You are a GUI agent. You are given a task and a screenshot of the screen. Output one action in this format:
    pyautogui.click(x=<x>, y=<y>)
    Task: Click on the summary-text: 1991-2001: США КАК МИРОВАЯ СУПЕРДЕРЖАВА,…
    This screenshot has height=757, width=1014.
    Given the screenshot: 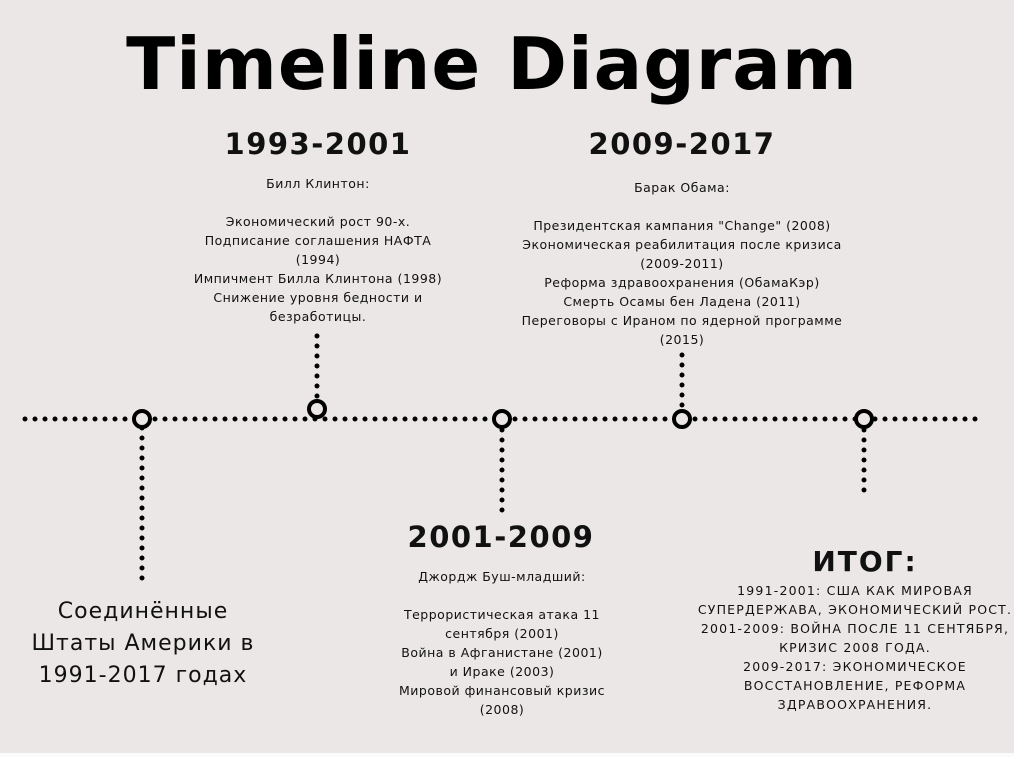 What is the action you would take?
    pyautogui.click(x=853, y=647)
    